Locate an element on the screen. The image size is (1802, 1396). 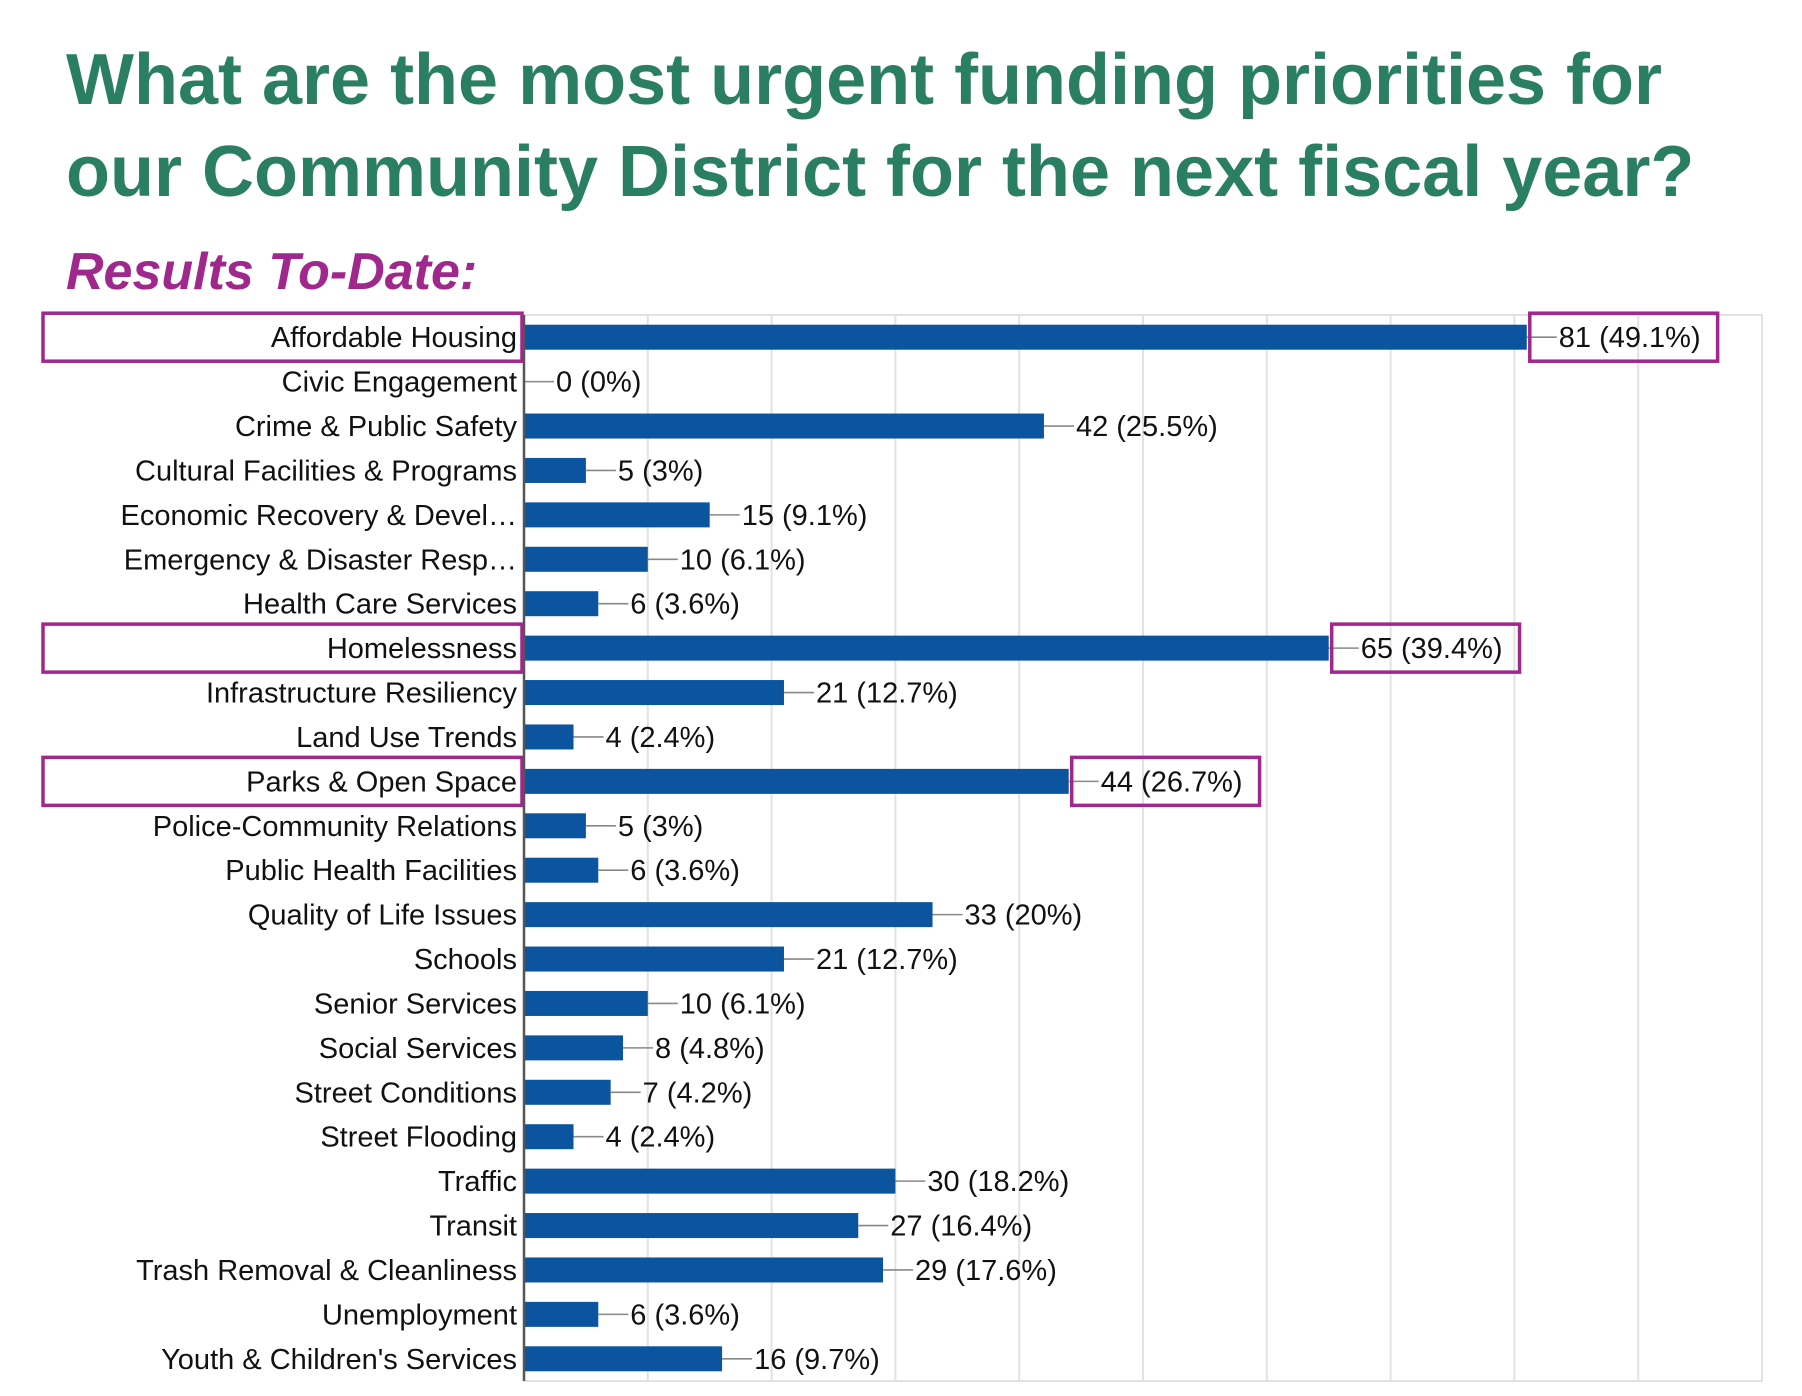
data-label-health-care-services: 6 (3.6%) is located at coordinates (685, 605).